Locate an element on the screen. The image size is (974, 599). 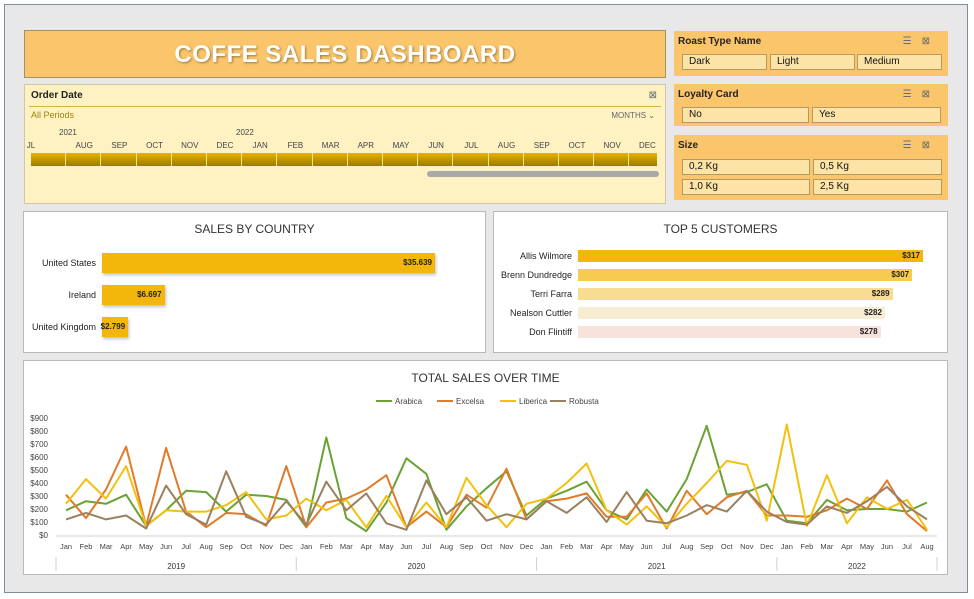
data-label: $289 is located at coordinates (880, 293).